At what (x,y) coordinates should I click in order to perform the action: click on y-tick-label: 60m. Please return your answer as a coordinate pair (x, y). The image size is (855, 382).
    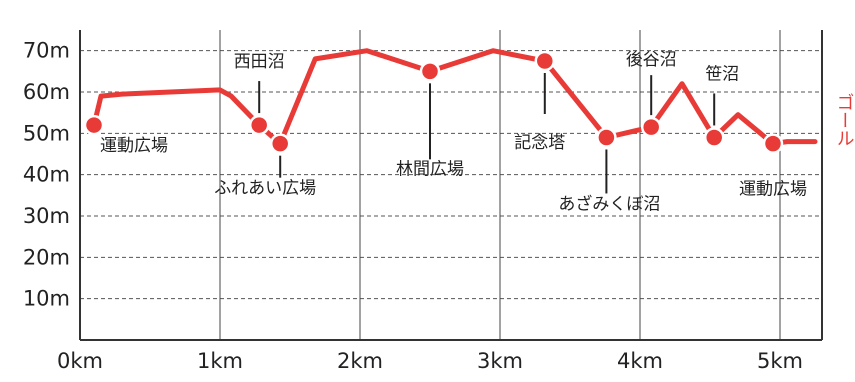
    Looking at the image, I should click on (46, 92).